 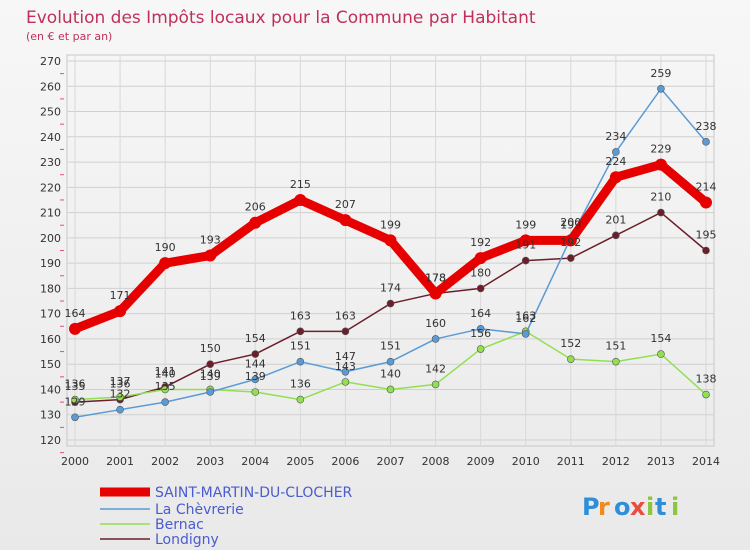 I want to click on data-label: 180, so click(x=480, y=272).